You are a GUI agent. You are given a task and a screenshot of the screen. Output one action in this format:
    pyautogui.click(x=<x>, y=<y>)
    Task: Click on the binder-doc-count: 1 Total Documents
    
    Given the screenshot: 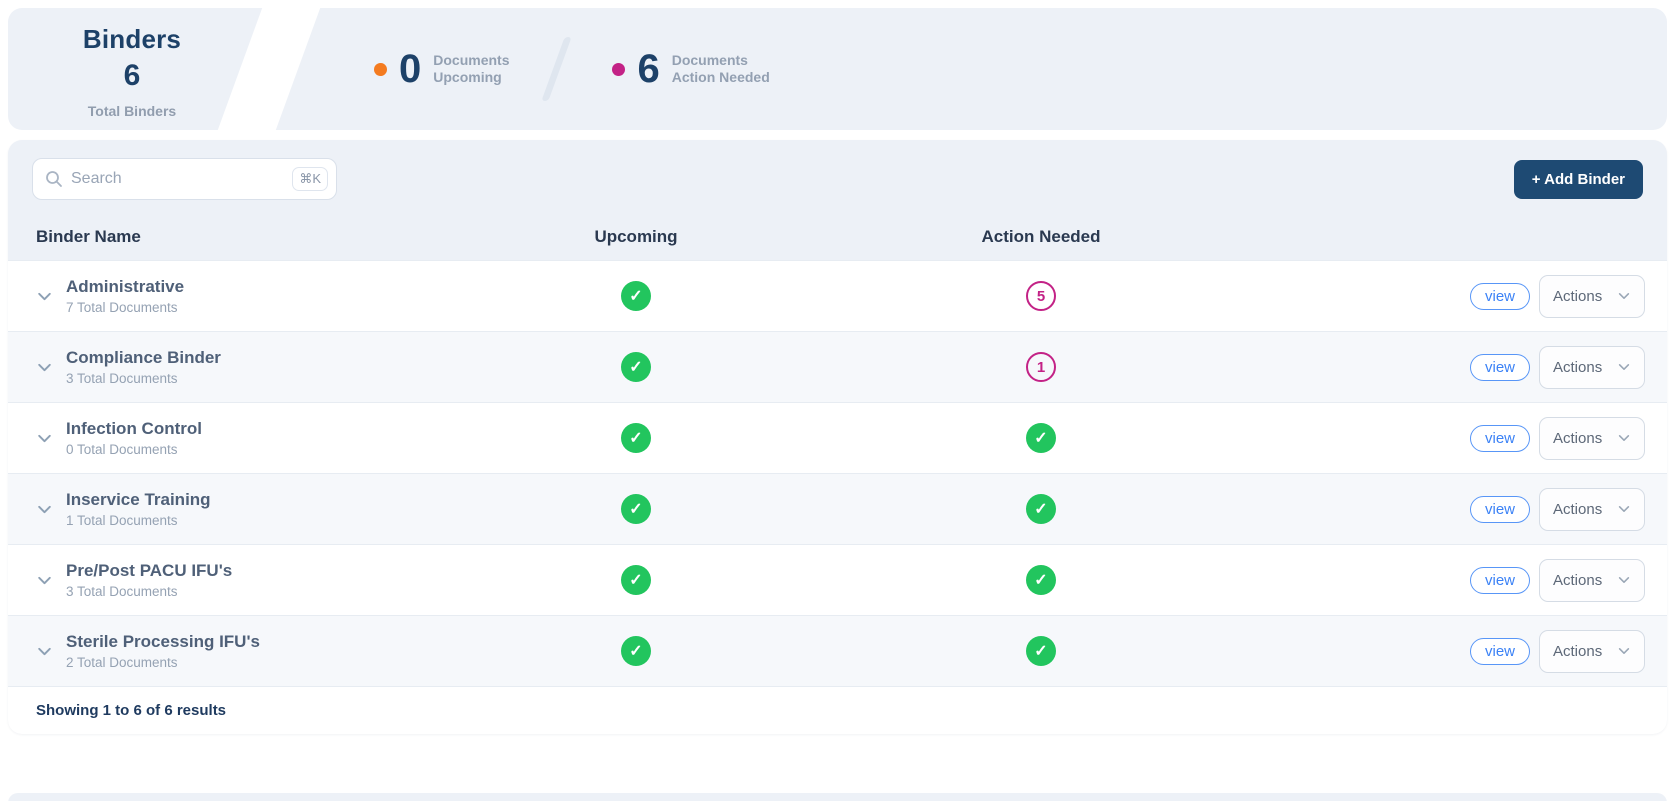 What is the action you would take?
    pyautogui.click(x=122, y=520)
    